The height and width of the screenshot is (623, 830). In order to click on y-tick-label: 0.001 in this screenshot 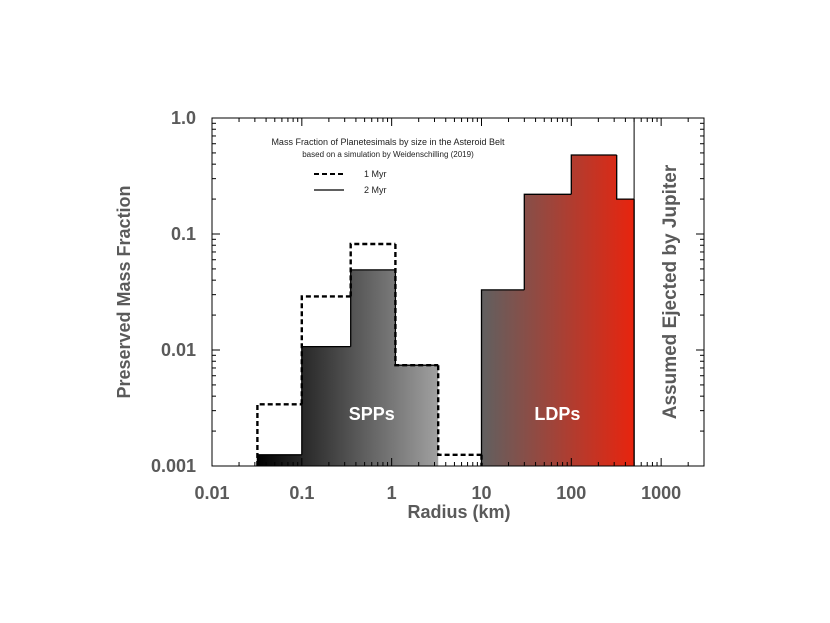, I will do `click(173, 466)`.